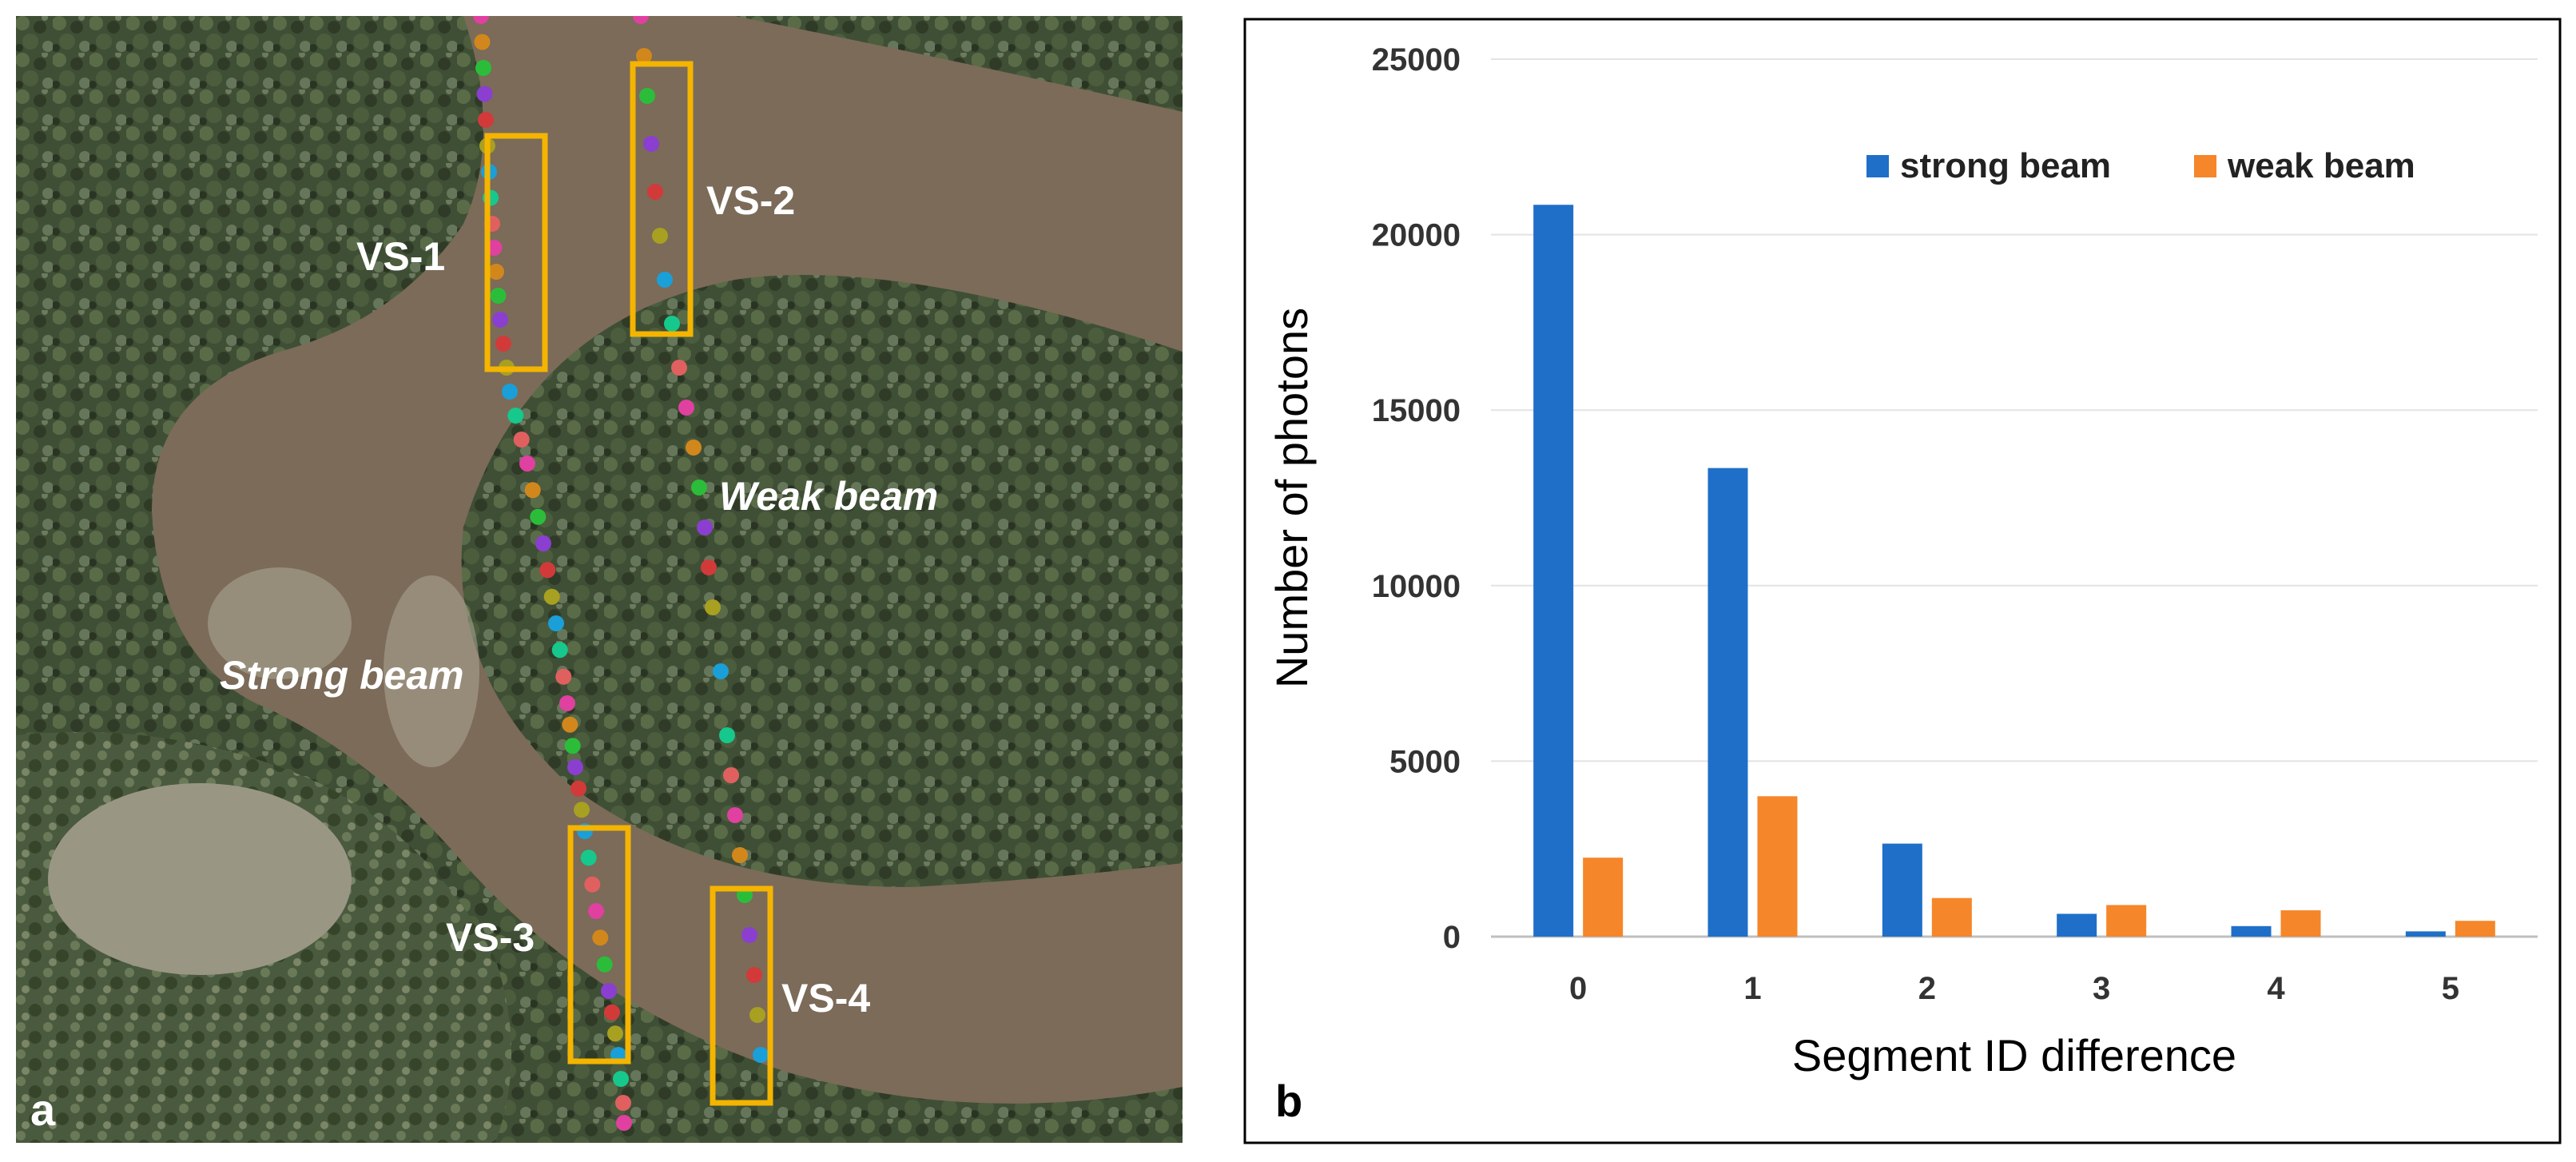 The image size is (2576, 1162). What do you see at coordinates (490, 937) in the screenshot?
I see `vs-3-label: VS-3` at bounding box center [490, 937].